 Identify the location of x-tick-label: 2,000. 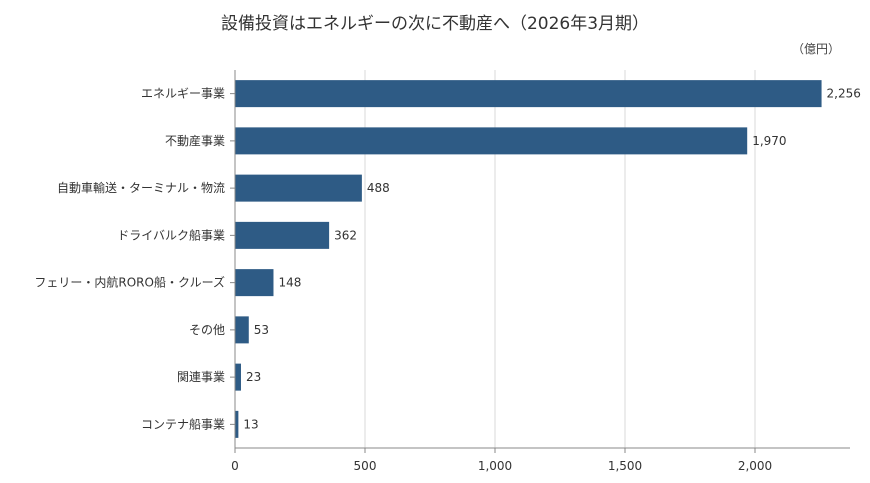
(755, 466).